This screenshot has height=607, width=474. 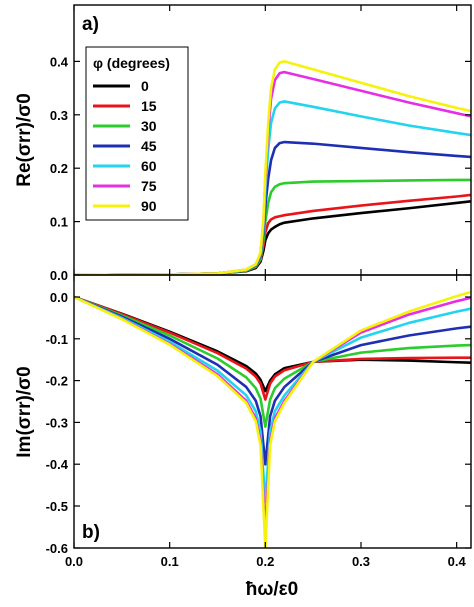 What do you see at coordinates (149, 126) in the screenshot?
I see `legend-label-30: 30` at bounding box center [149, 126].